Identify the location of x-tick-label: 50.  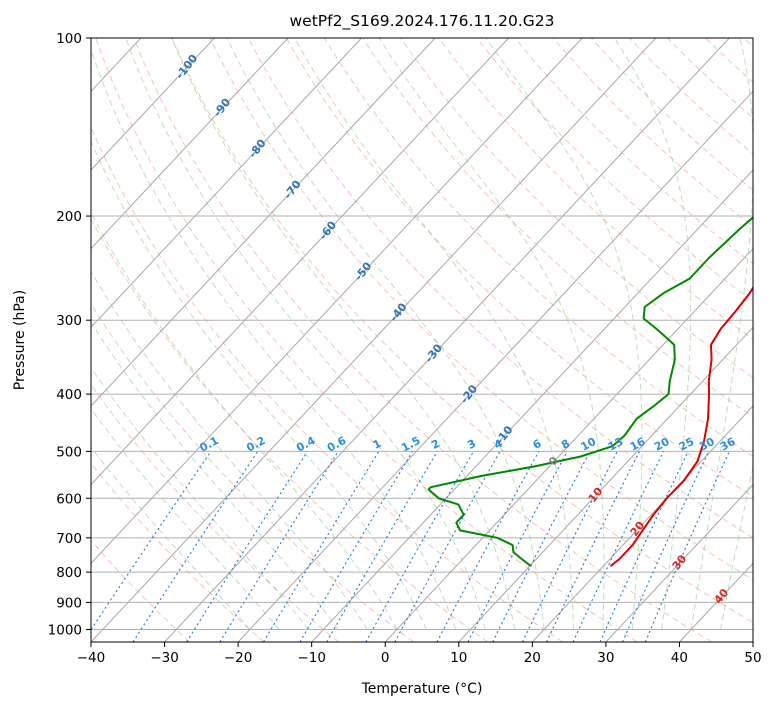
(752, 658).